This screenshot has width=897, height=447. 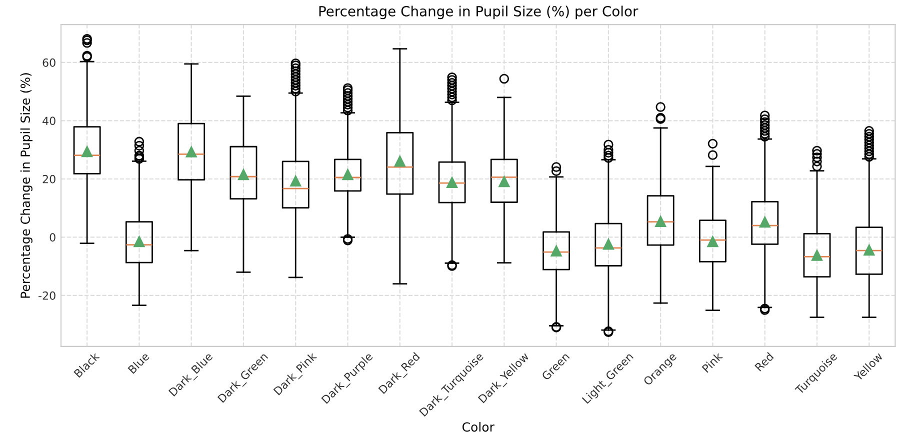 I want to click on chart-title: Percentage Change in Pupil Size (%) per Color, so click(x=478, y=13).